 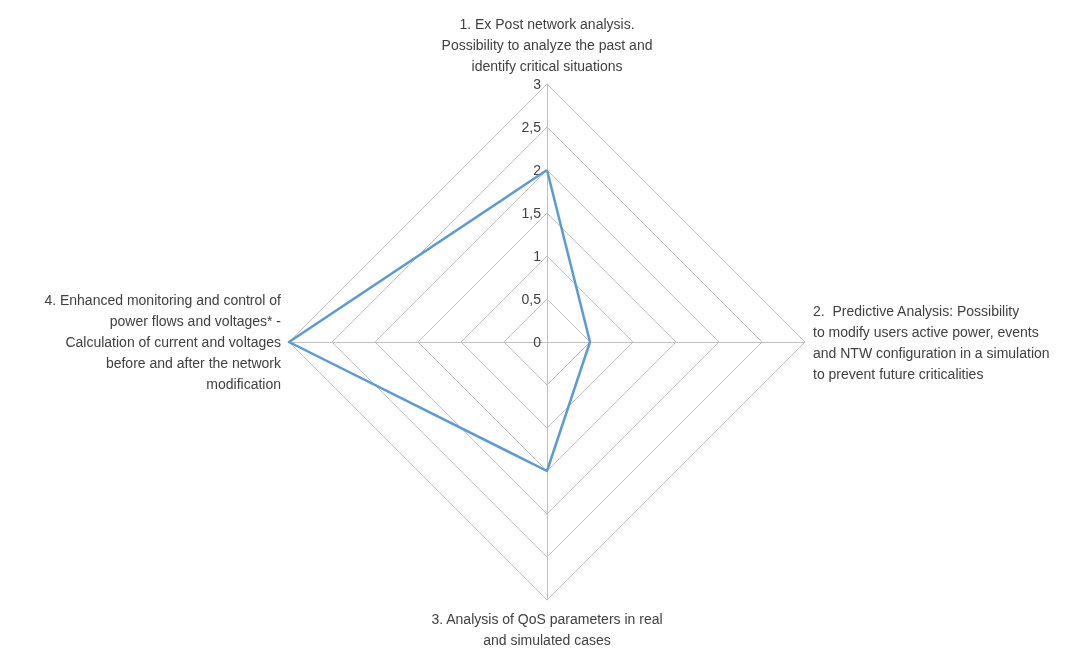 I want to click on y-tick-label: 1,5, so click(x=531, y=213).